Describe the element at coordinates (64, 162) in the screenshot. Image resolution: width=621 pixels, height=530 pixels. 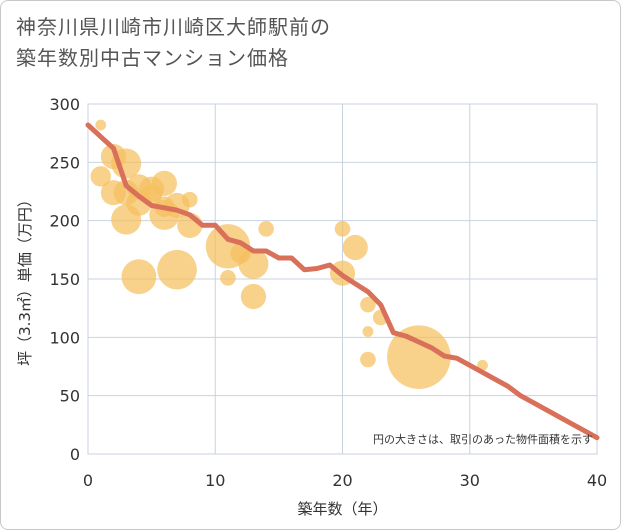
I see `y-tick-label: 250` at that location.